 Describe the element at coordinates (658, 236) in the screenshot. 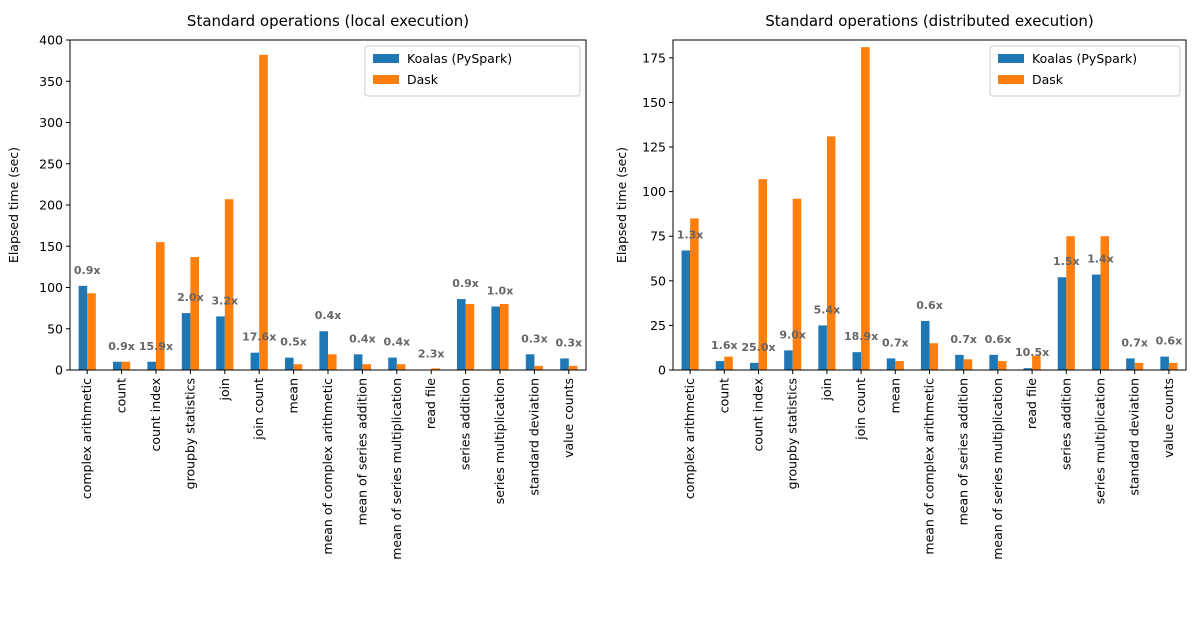

I see `y-tick-label: 75` at that location.